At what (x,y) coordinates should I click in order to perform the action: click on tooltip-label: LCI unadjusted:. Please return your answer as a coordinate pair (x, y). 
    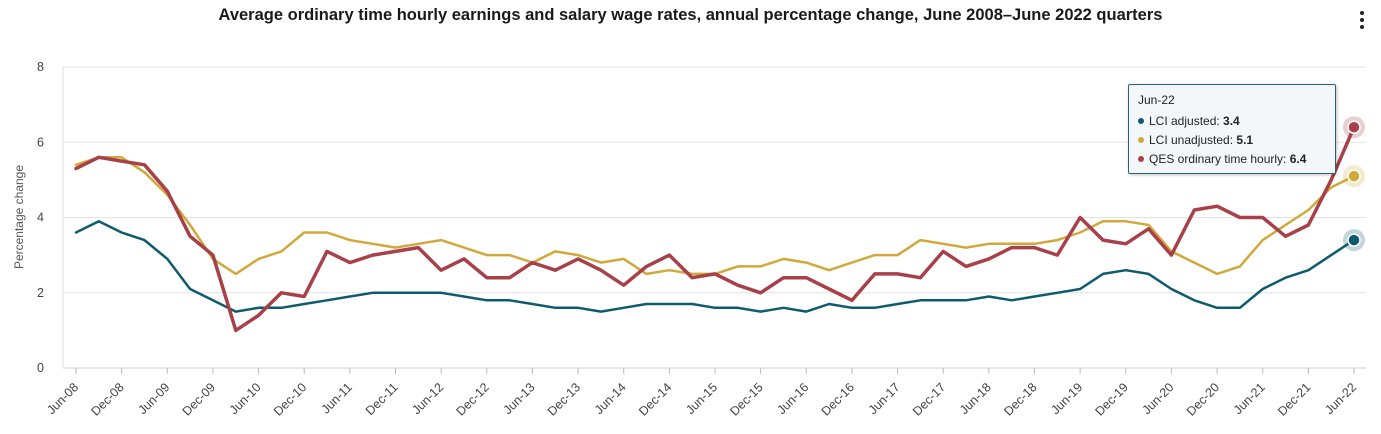
    Looking at the image, I should click on (1193, 140).